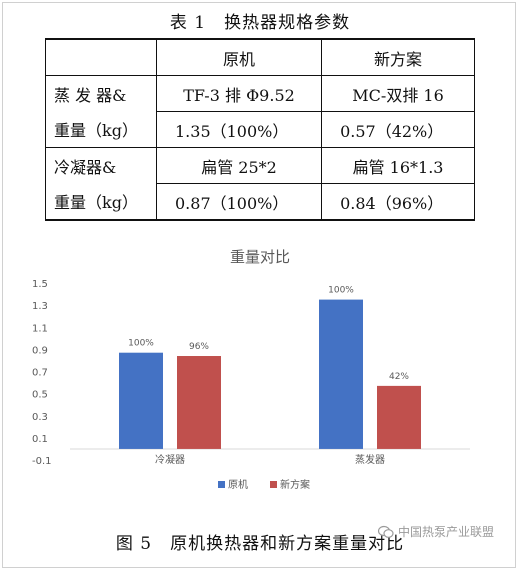 The image size is (520, 572). I want to click on cell-original: 1.35（100%）, so click(239, 129).